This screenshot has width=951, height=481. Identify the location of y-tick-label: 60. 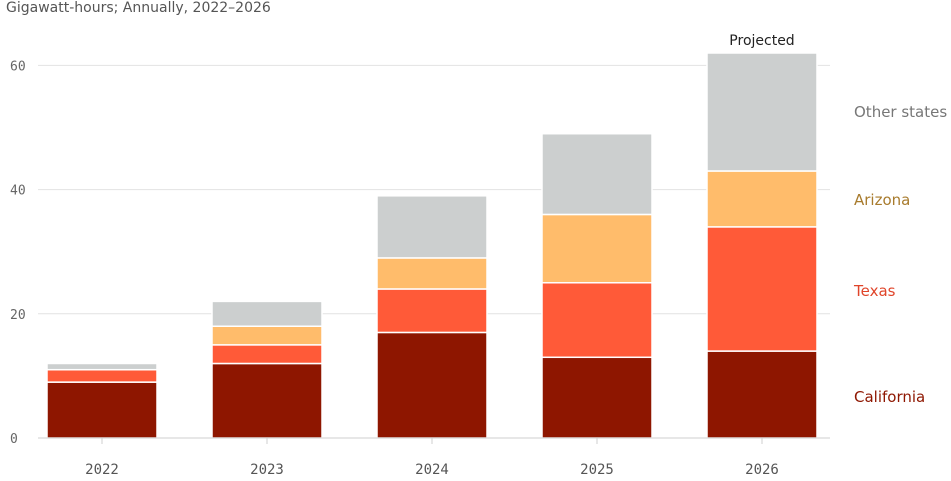
(18, 66).